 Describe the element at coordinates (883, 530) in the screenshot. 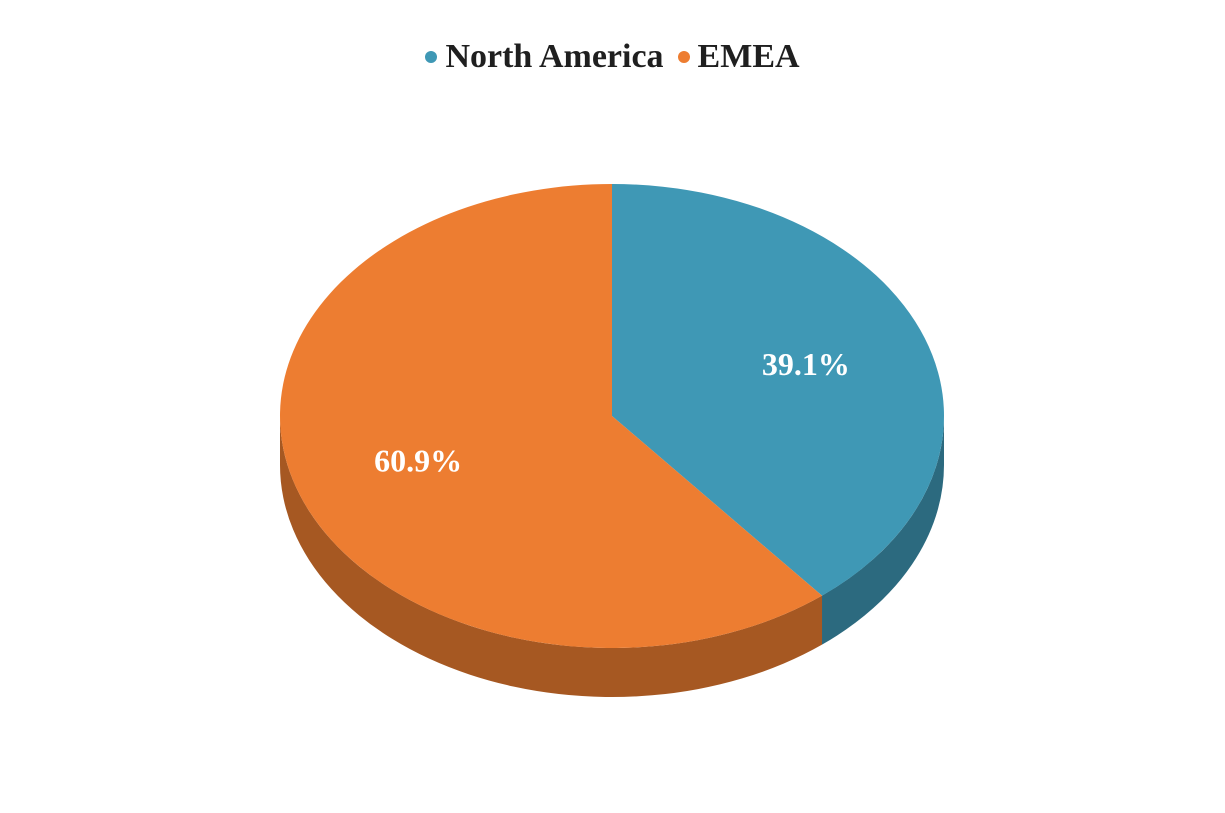

I see `pie-side-north-america` at that location.